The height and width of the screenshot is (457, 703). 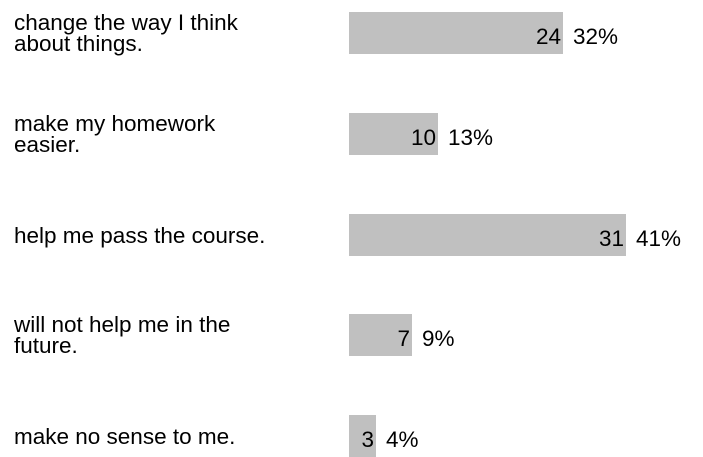 I want to click on percent-label: 41%, so click(x=659, y=238).